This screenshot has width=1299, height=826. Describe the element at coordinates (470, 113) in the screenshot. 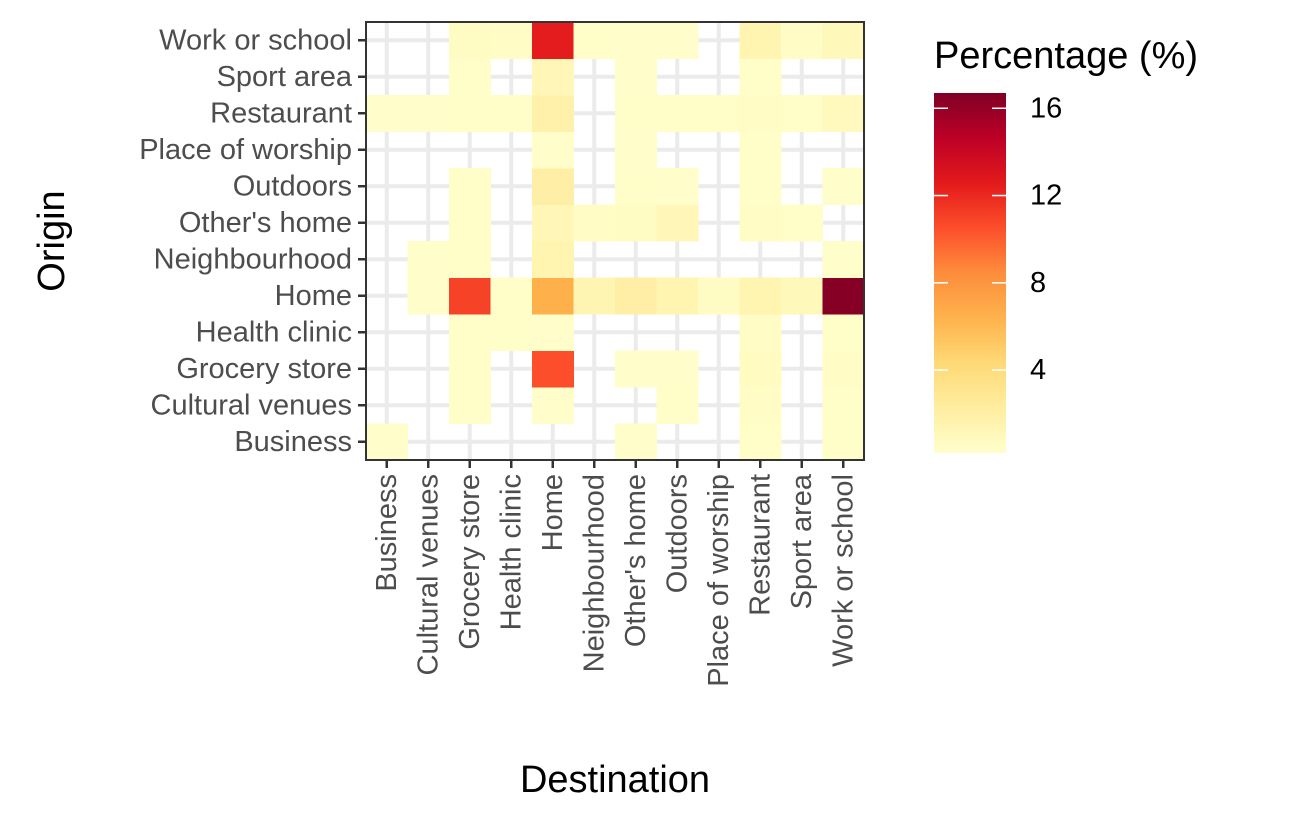

I see `cell-restaurant-to-grocery-store` at that location.